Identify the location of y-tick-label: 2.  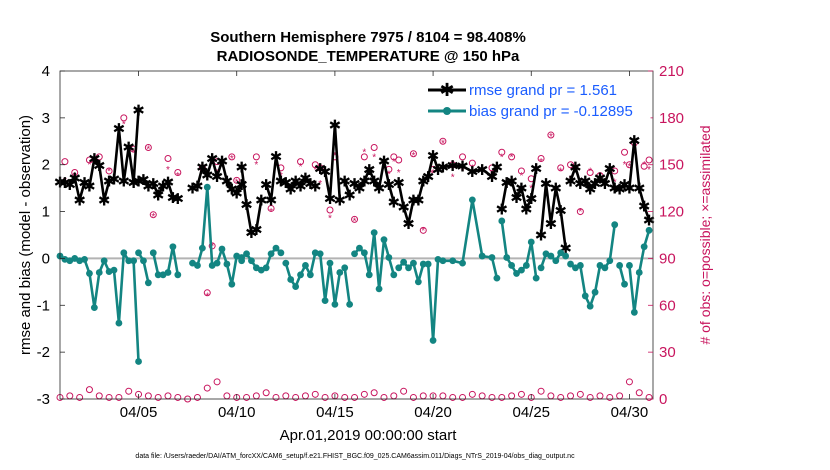
(46, 165).